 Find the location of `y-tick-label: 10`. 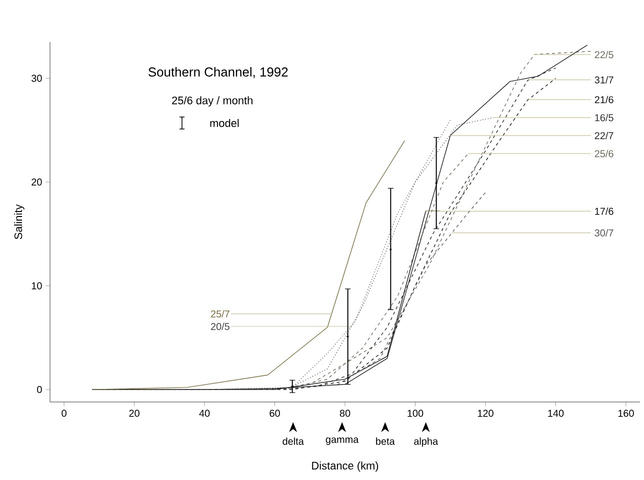

y-tick-label: 10 is located at coordinates (37, 286).